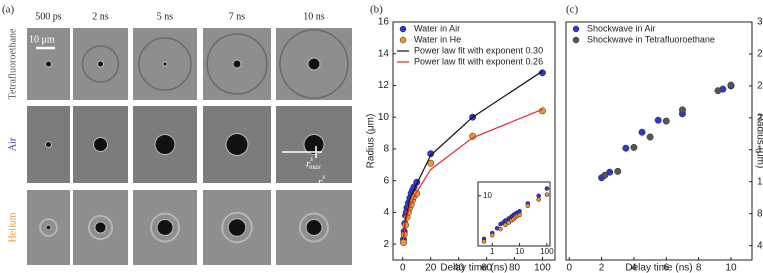 This screenshot has width=763, height=273. I want to click on x-tick-label: 60, so click(487, 268).